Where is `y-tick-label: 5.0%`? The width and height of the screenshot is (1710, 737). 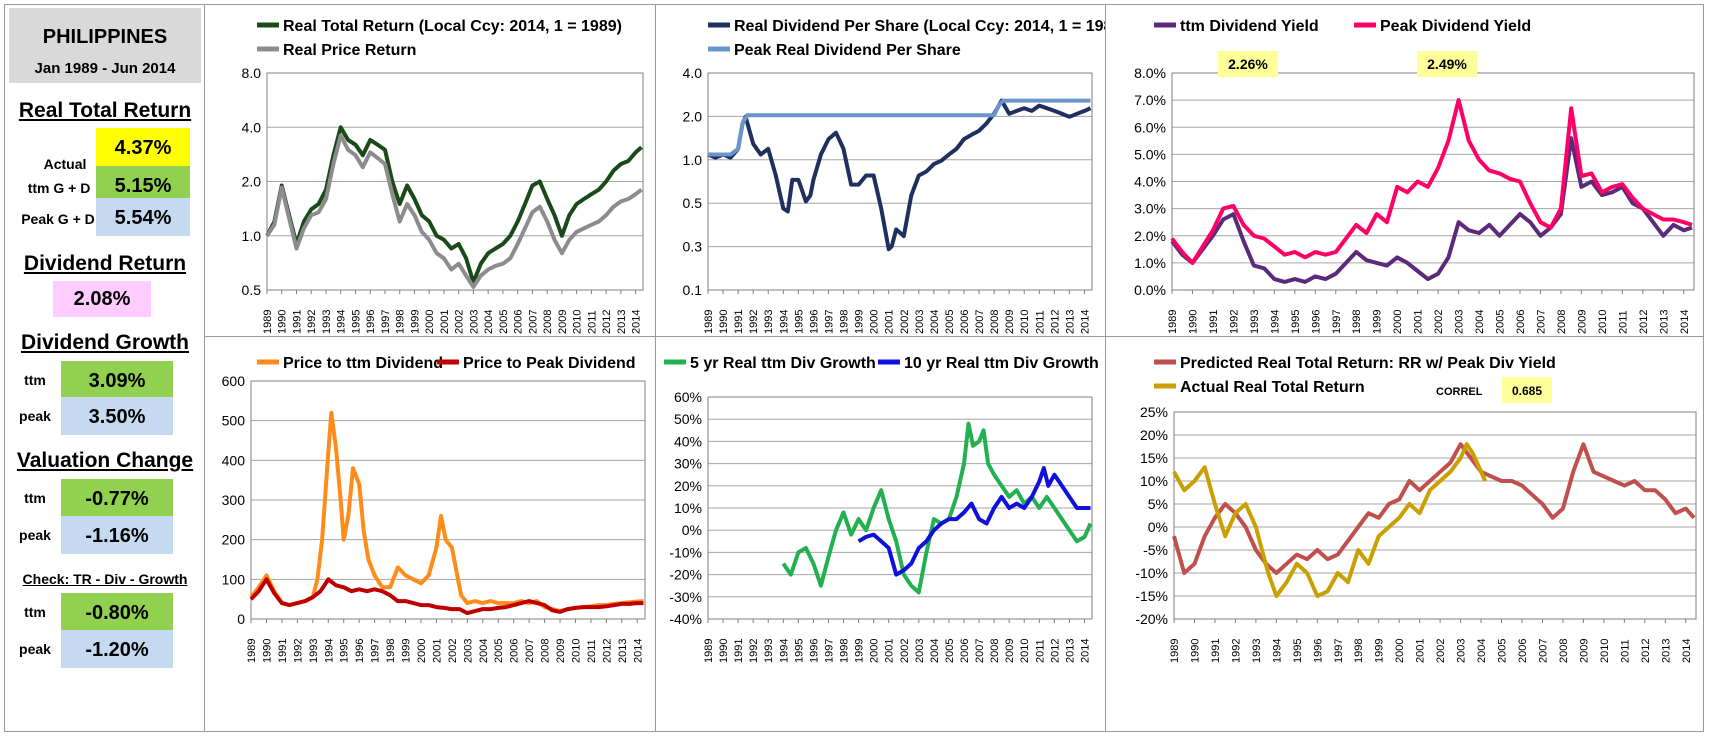 y-tick-label: 5.0% is located at coordinates (1150, 154).